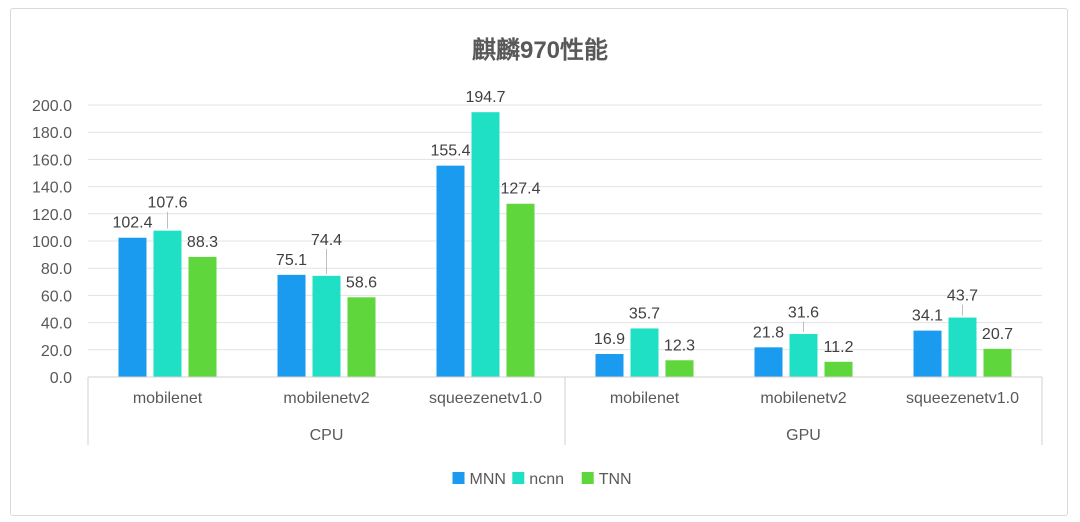 This screenshot has width=1080, height=522. Describe the element at coordinates (361, 282) in the screenshot. I see `data-label: 58.6` at that location.